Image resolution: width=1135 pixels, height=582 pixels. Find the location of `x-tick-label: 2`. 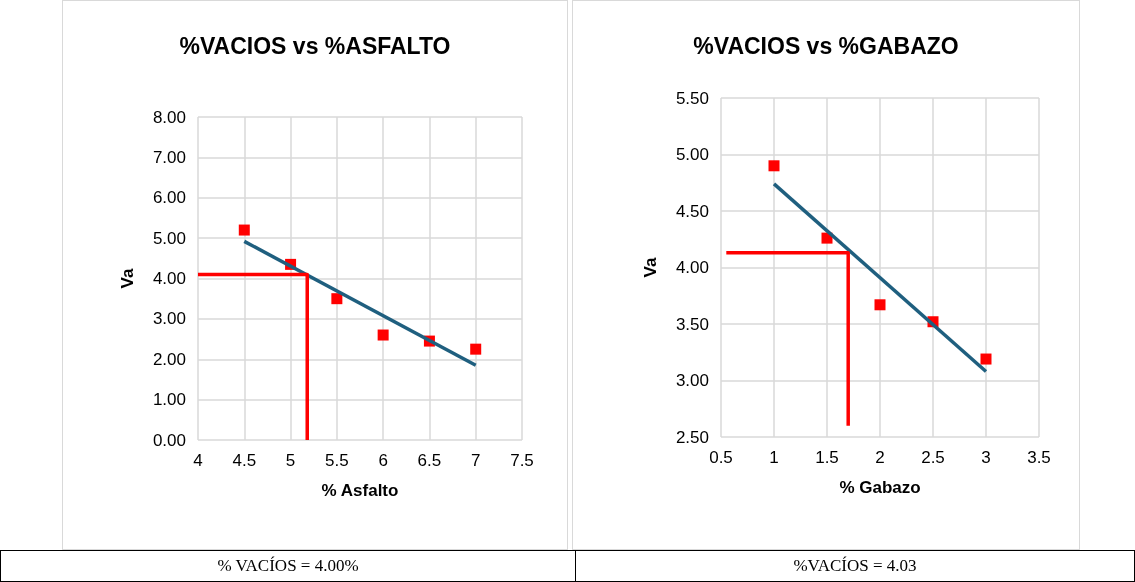

x-tick-label: 2 is located at coordinates (880, 457).